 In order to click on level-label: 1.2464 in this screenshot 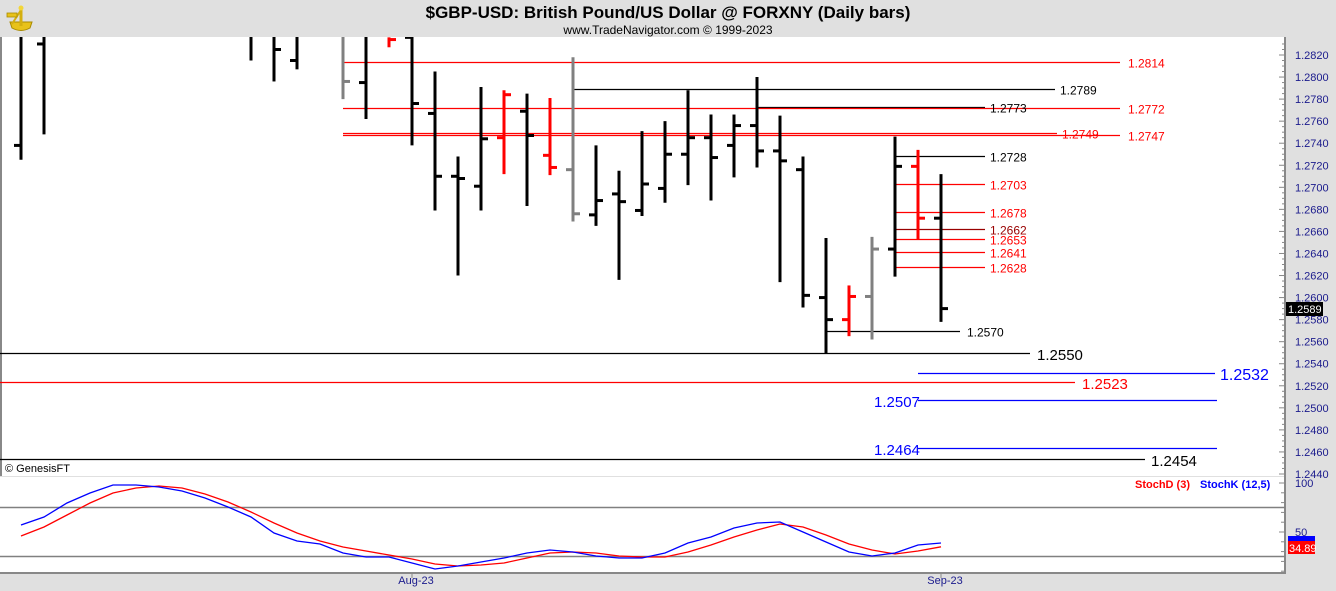, I will do `click(897, 450)`.